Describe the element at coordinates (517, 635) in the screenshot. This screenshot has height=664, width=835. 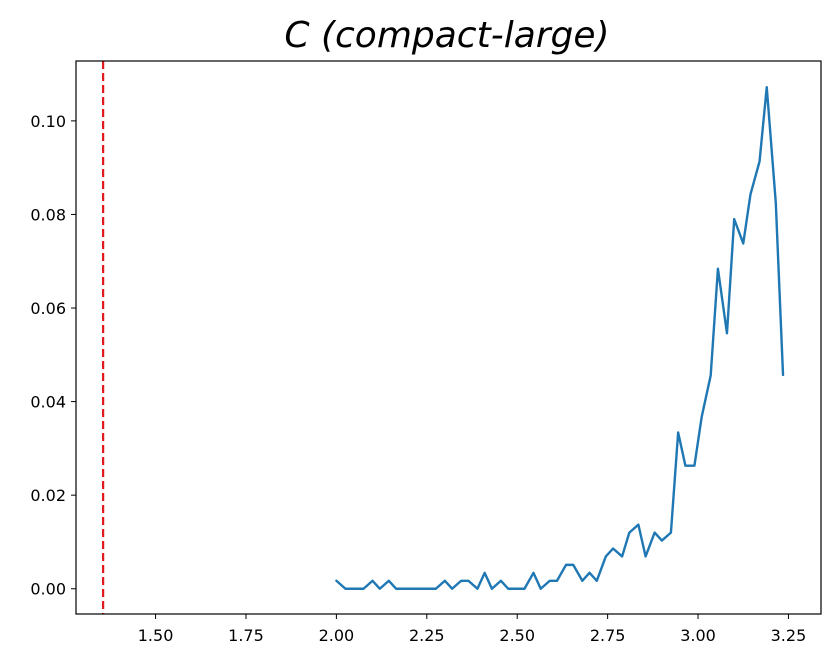
I see `x-tick-label: 2.50` at that location.